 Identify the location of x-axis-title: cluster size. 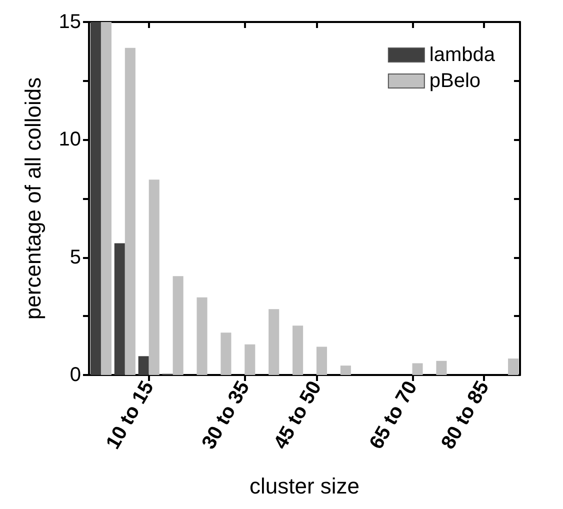
(304, 486).